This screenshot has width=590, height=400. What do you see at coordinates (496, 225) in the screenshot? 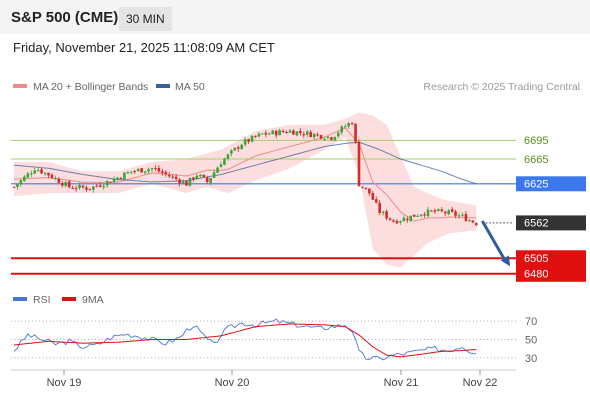
I see `forecast-arrow` at bounding box center [496, 225].